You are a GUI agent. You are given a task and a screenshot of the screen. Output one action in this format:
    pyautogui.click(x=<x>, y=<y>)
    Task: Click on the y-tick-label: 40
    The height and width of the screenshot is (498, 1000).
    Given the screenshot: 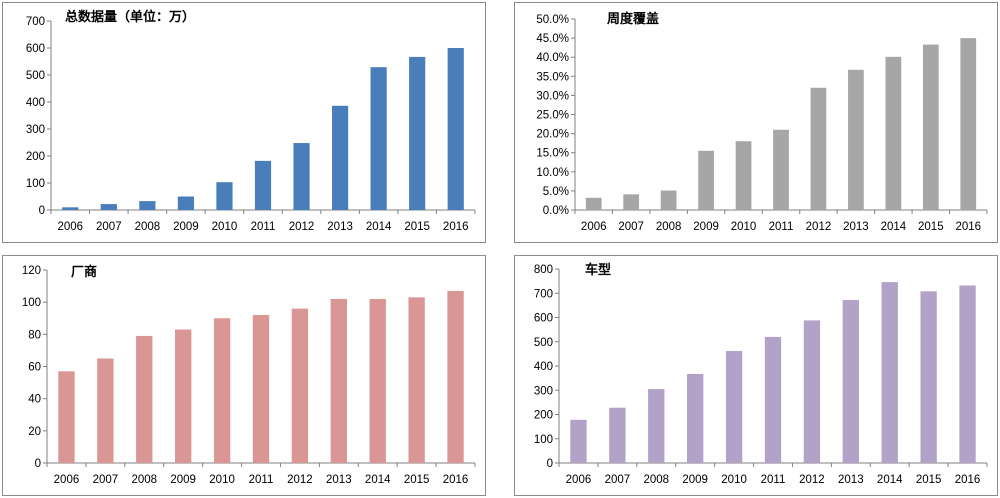 What is the action you would take?
    pyautogui.click(x=34, y=400)
    